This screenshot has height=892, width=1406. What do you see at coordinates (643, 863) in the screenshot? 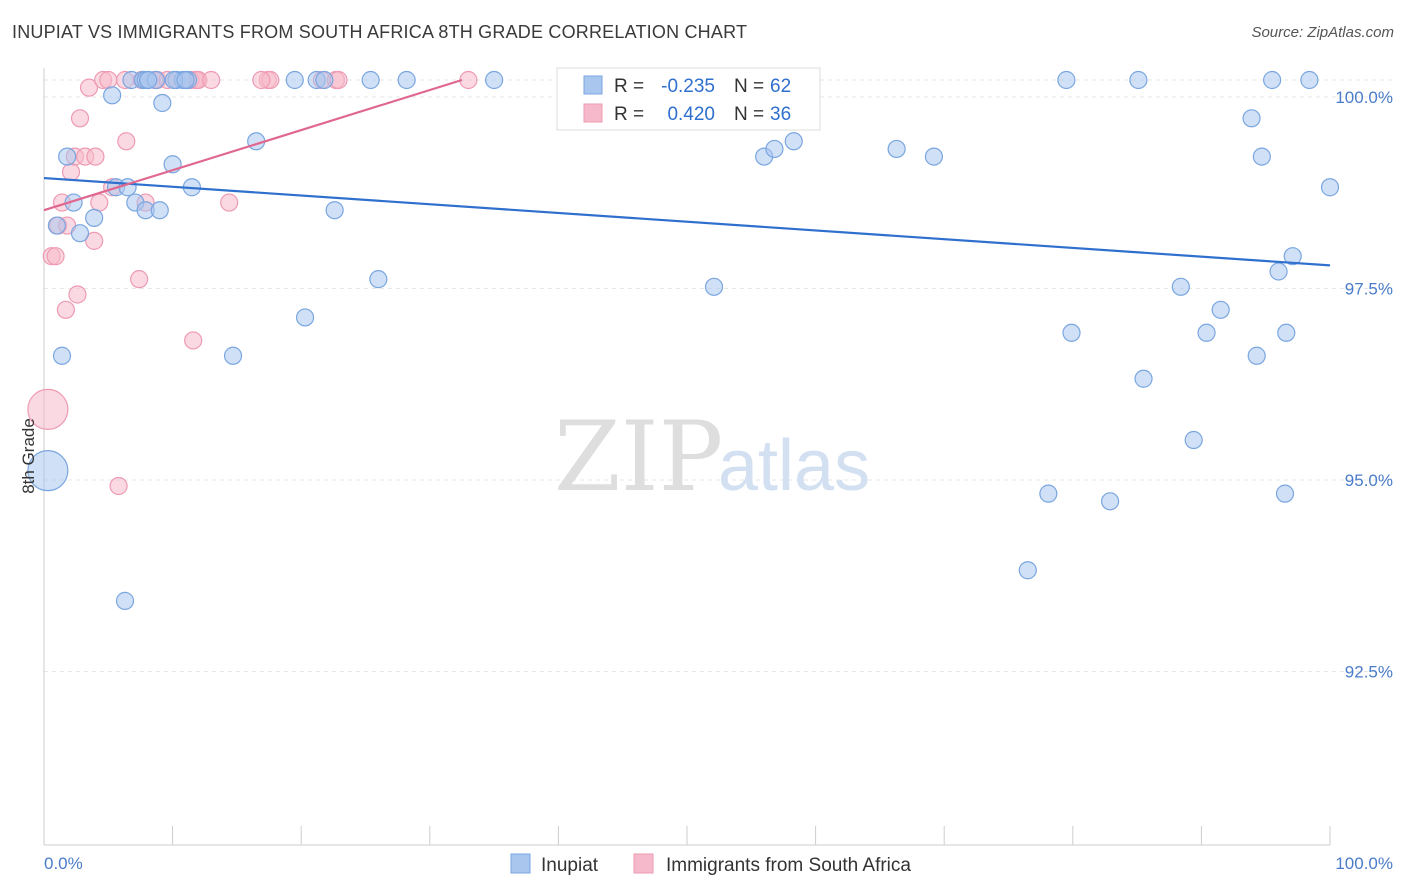
I see `bottom-legend-swatch-immigrants` at bounding box center [643, 863].